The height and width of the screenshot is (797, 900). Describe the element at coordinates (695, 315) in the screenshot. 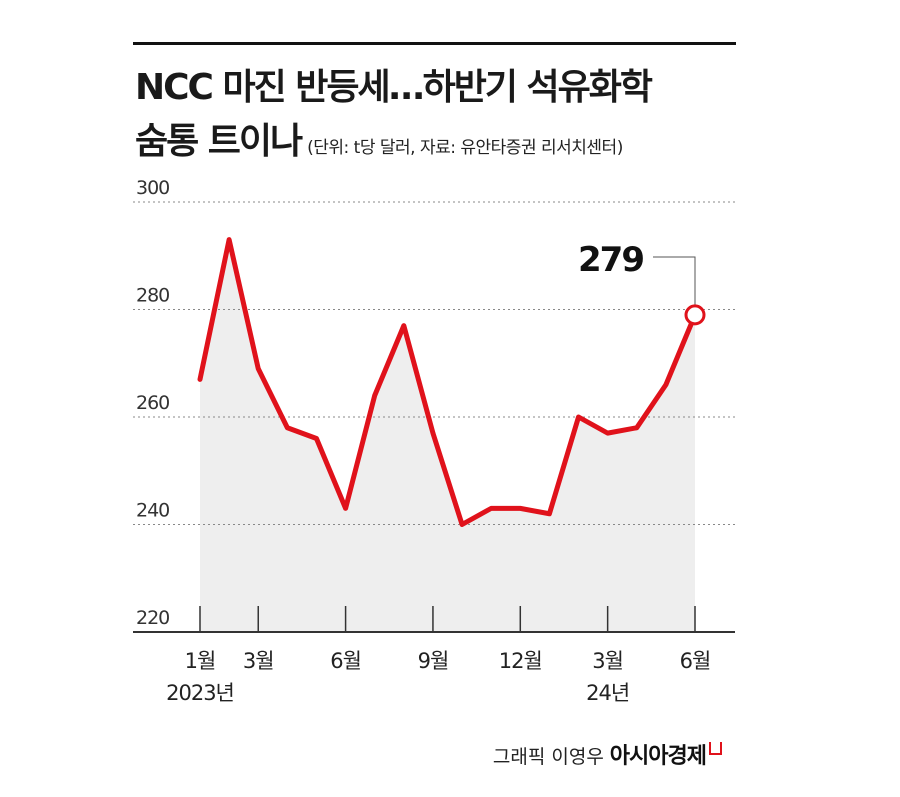

I see `last-point-marker` at that location.